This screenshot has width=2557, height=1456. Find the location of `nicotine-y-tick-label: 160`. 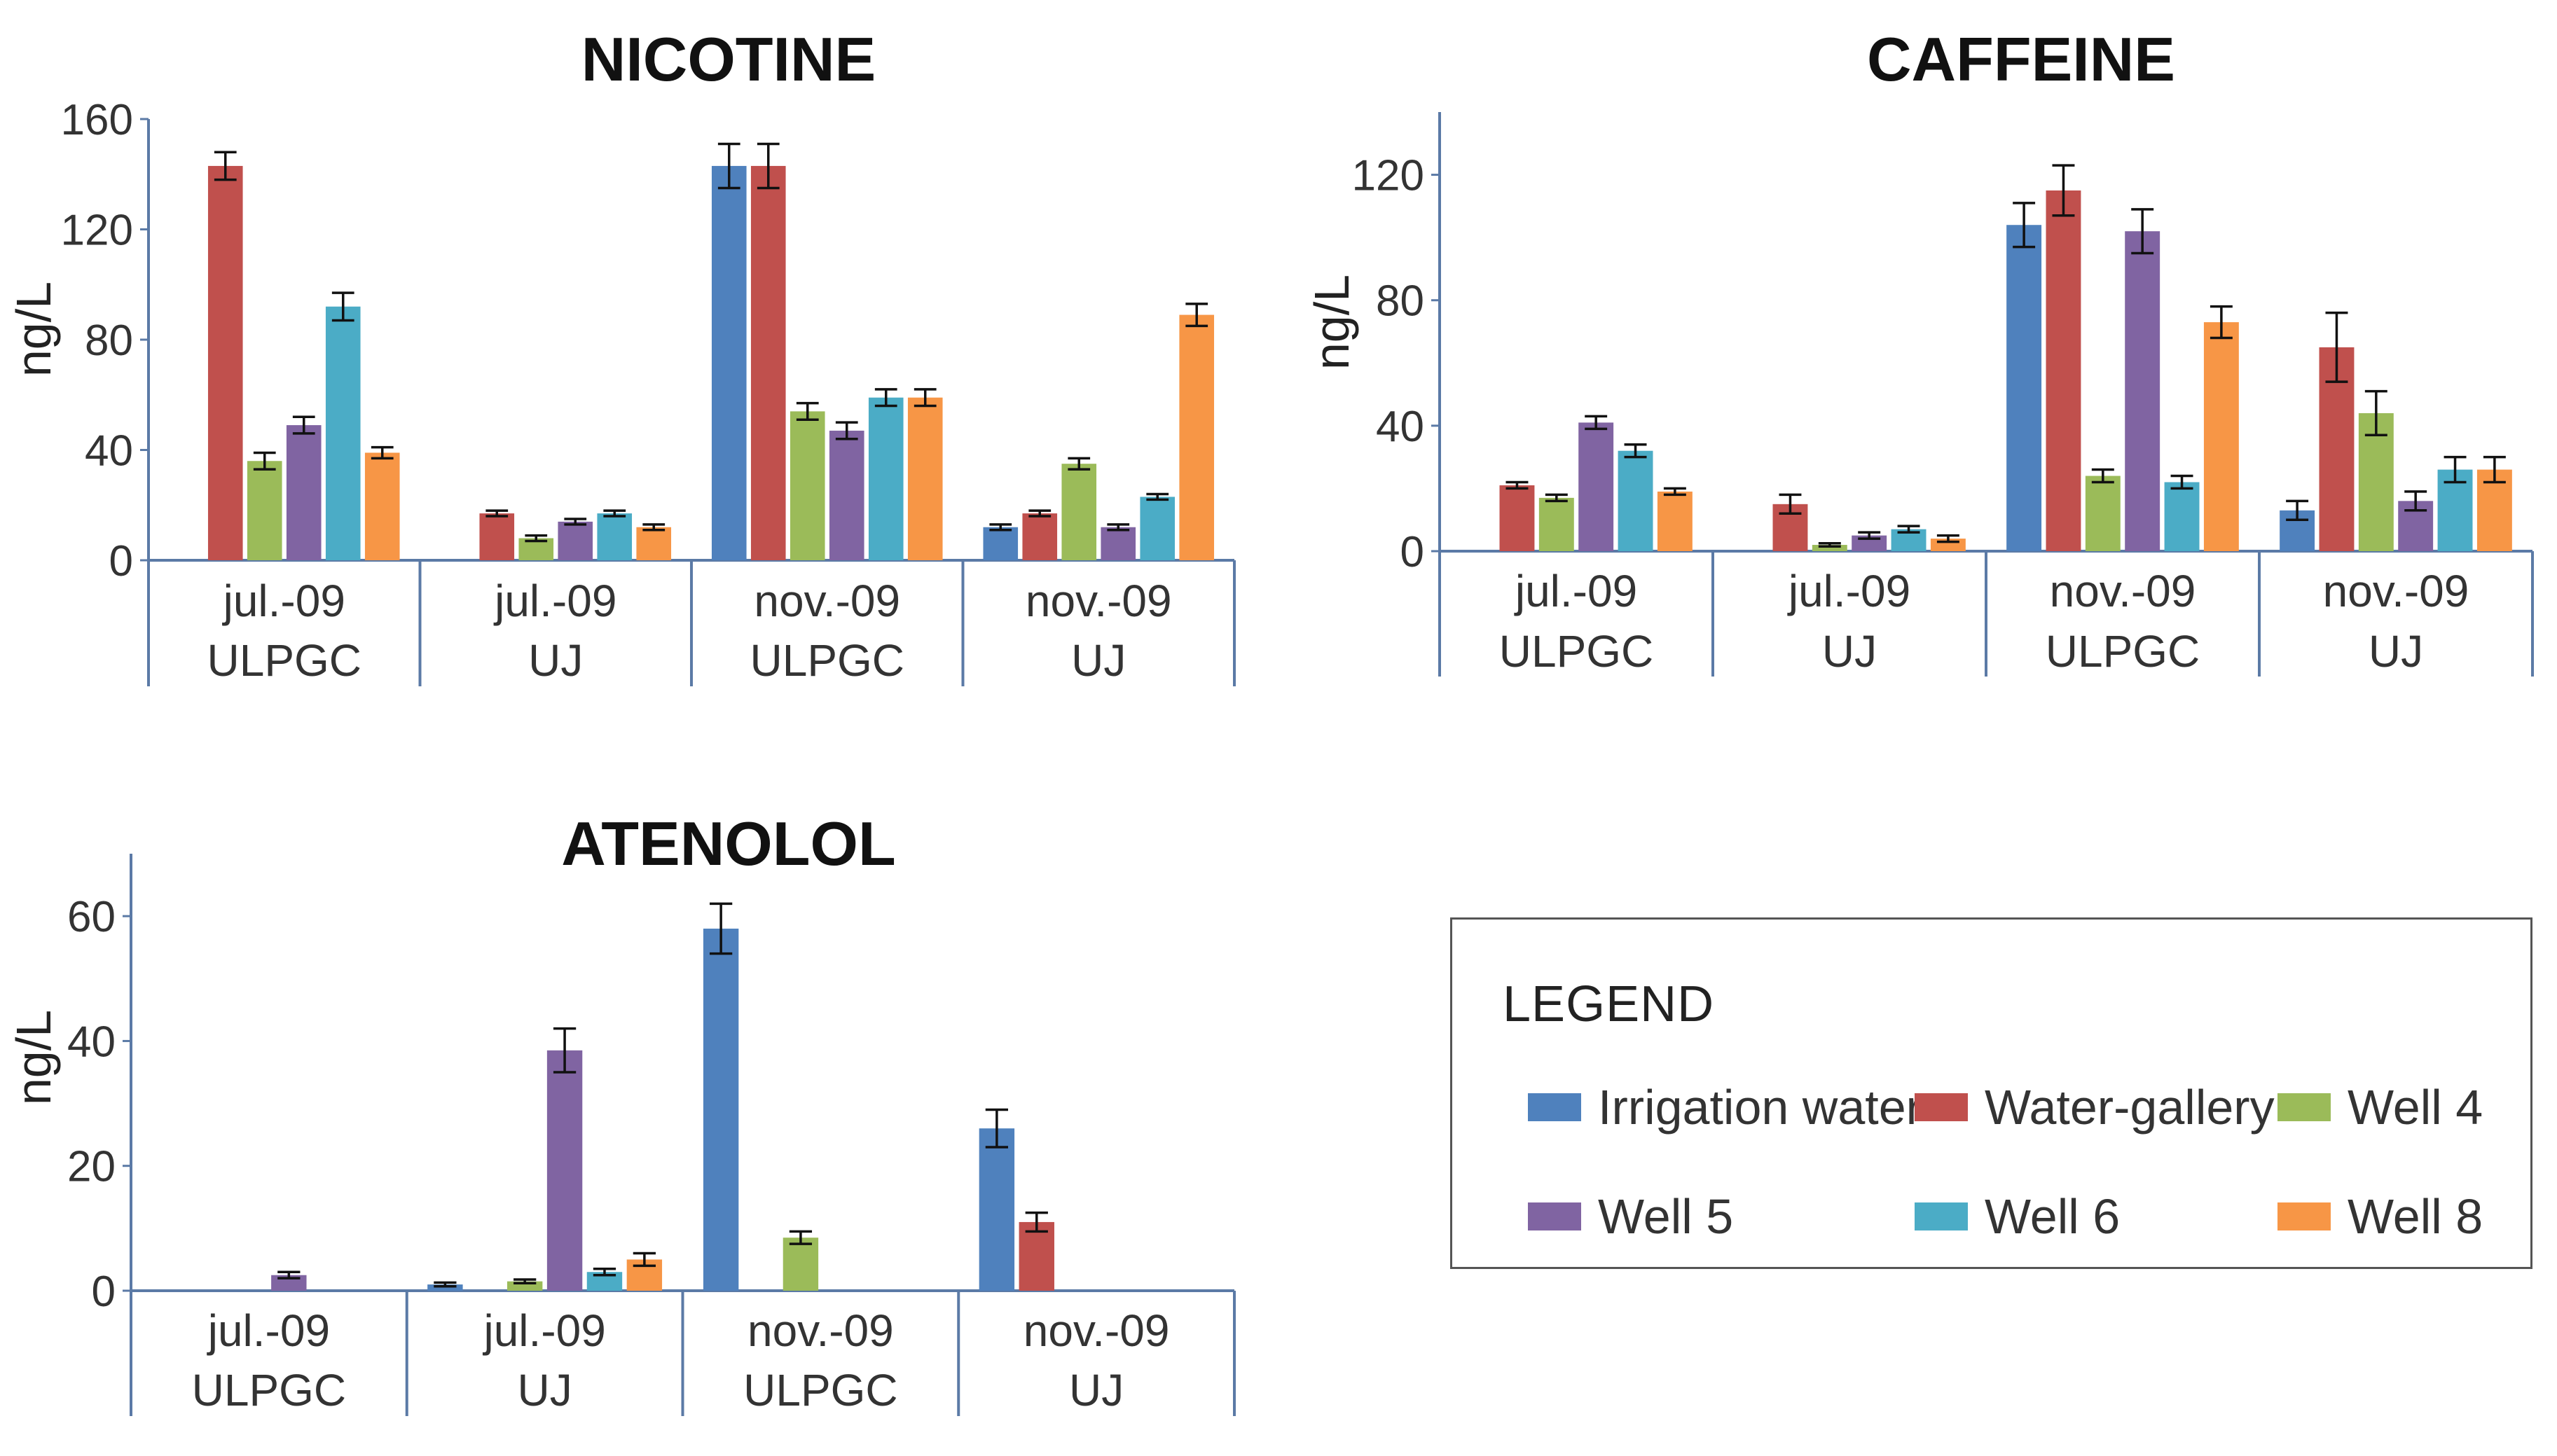

nicotine-y-tick-label: 160 is located at coordinates (97, 120).